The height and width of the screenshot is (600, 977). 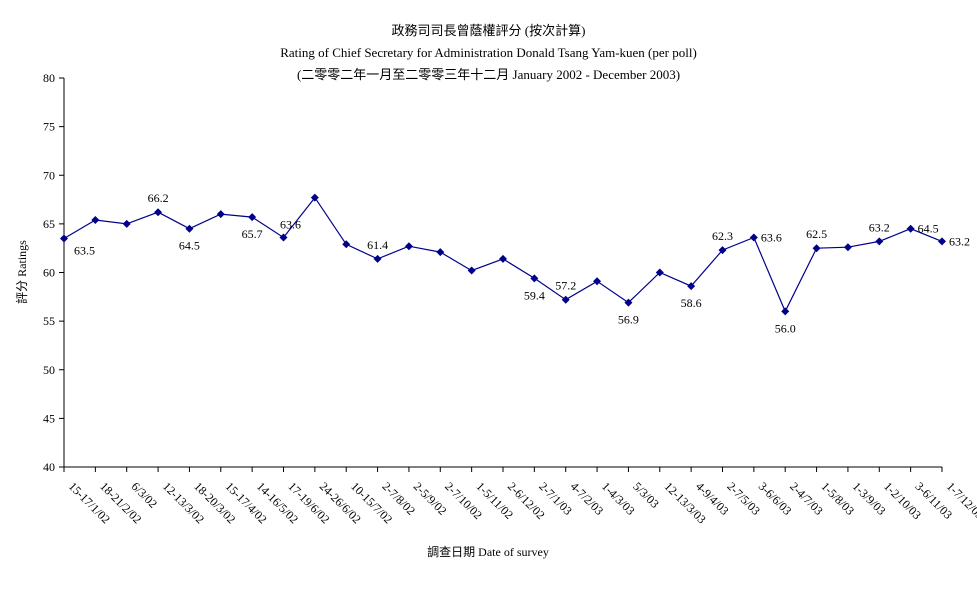 What do you see at coordinates (21, 272) in the screenshot?
I see `y-axis-label: 評分 Ratings` at bounding box center [21, 272].